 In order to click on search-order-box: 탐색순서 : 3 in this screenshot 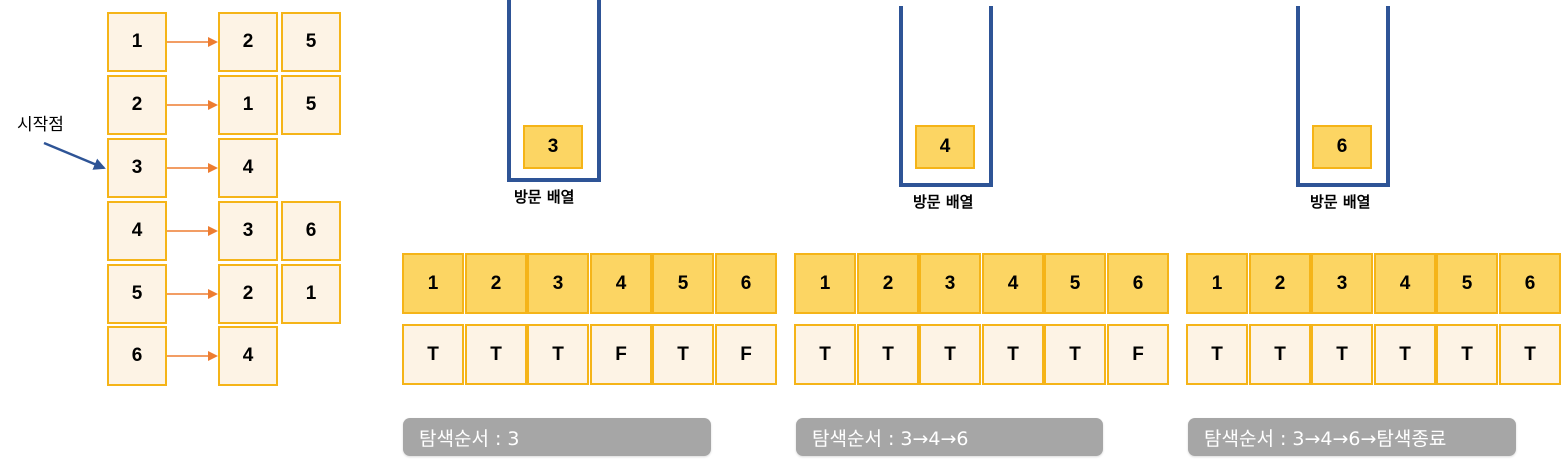, I will do `click(557, 437)`.